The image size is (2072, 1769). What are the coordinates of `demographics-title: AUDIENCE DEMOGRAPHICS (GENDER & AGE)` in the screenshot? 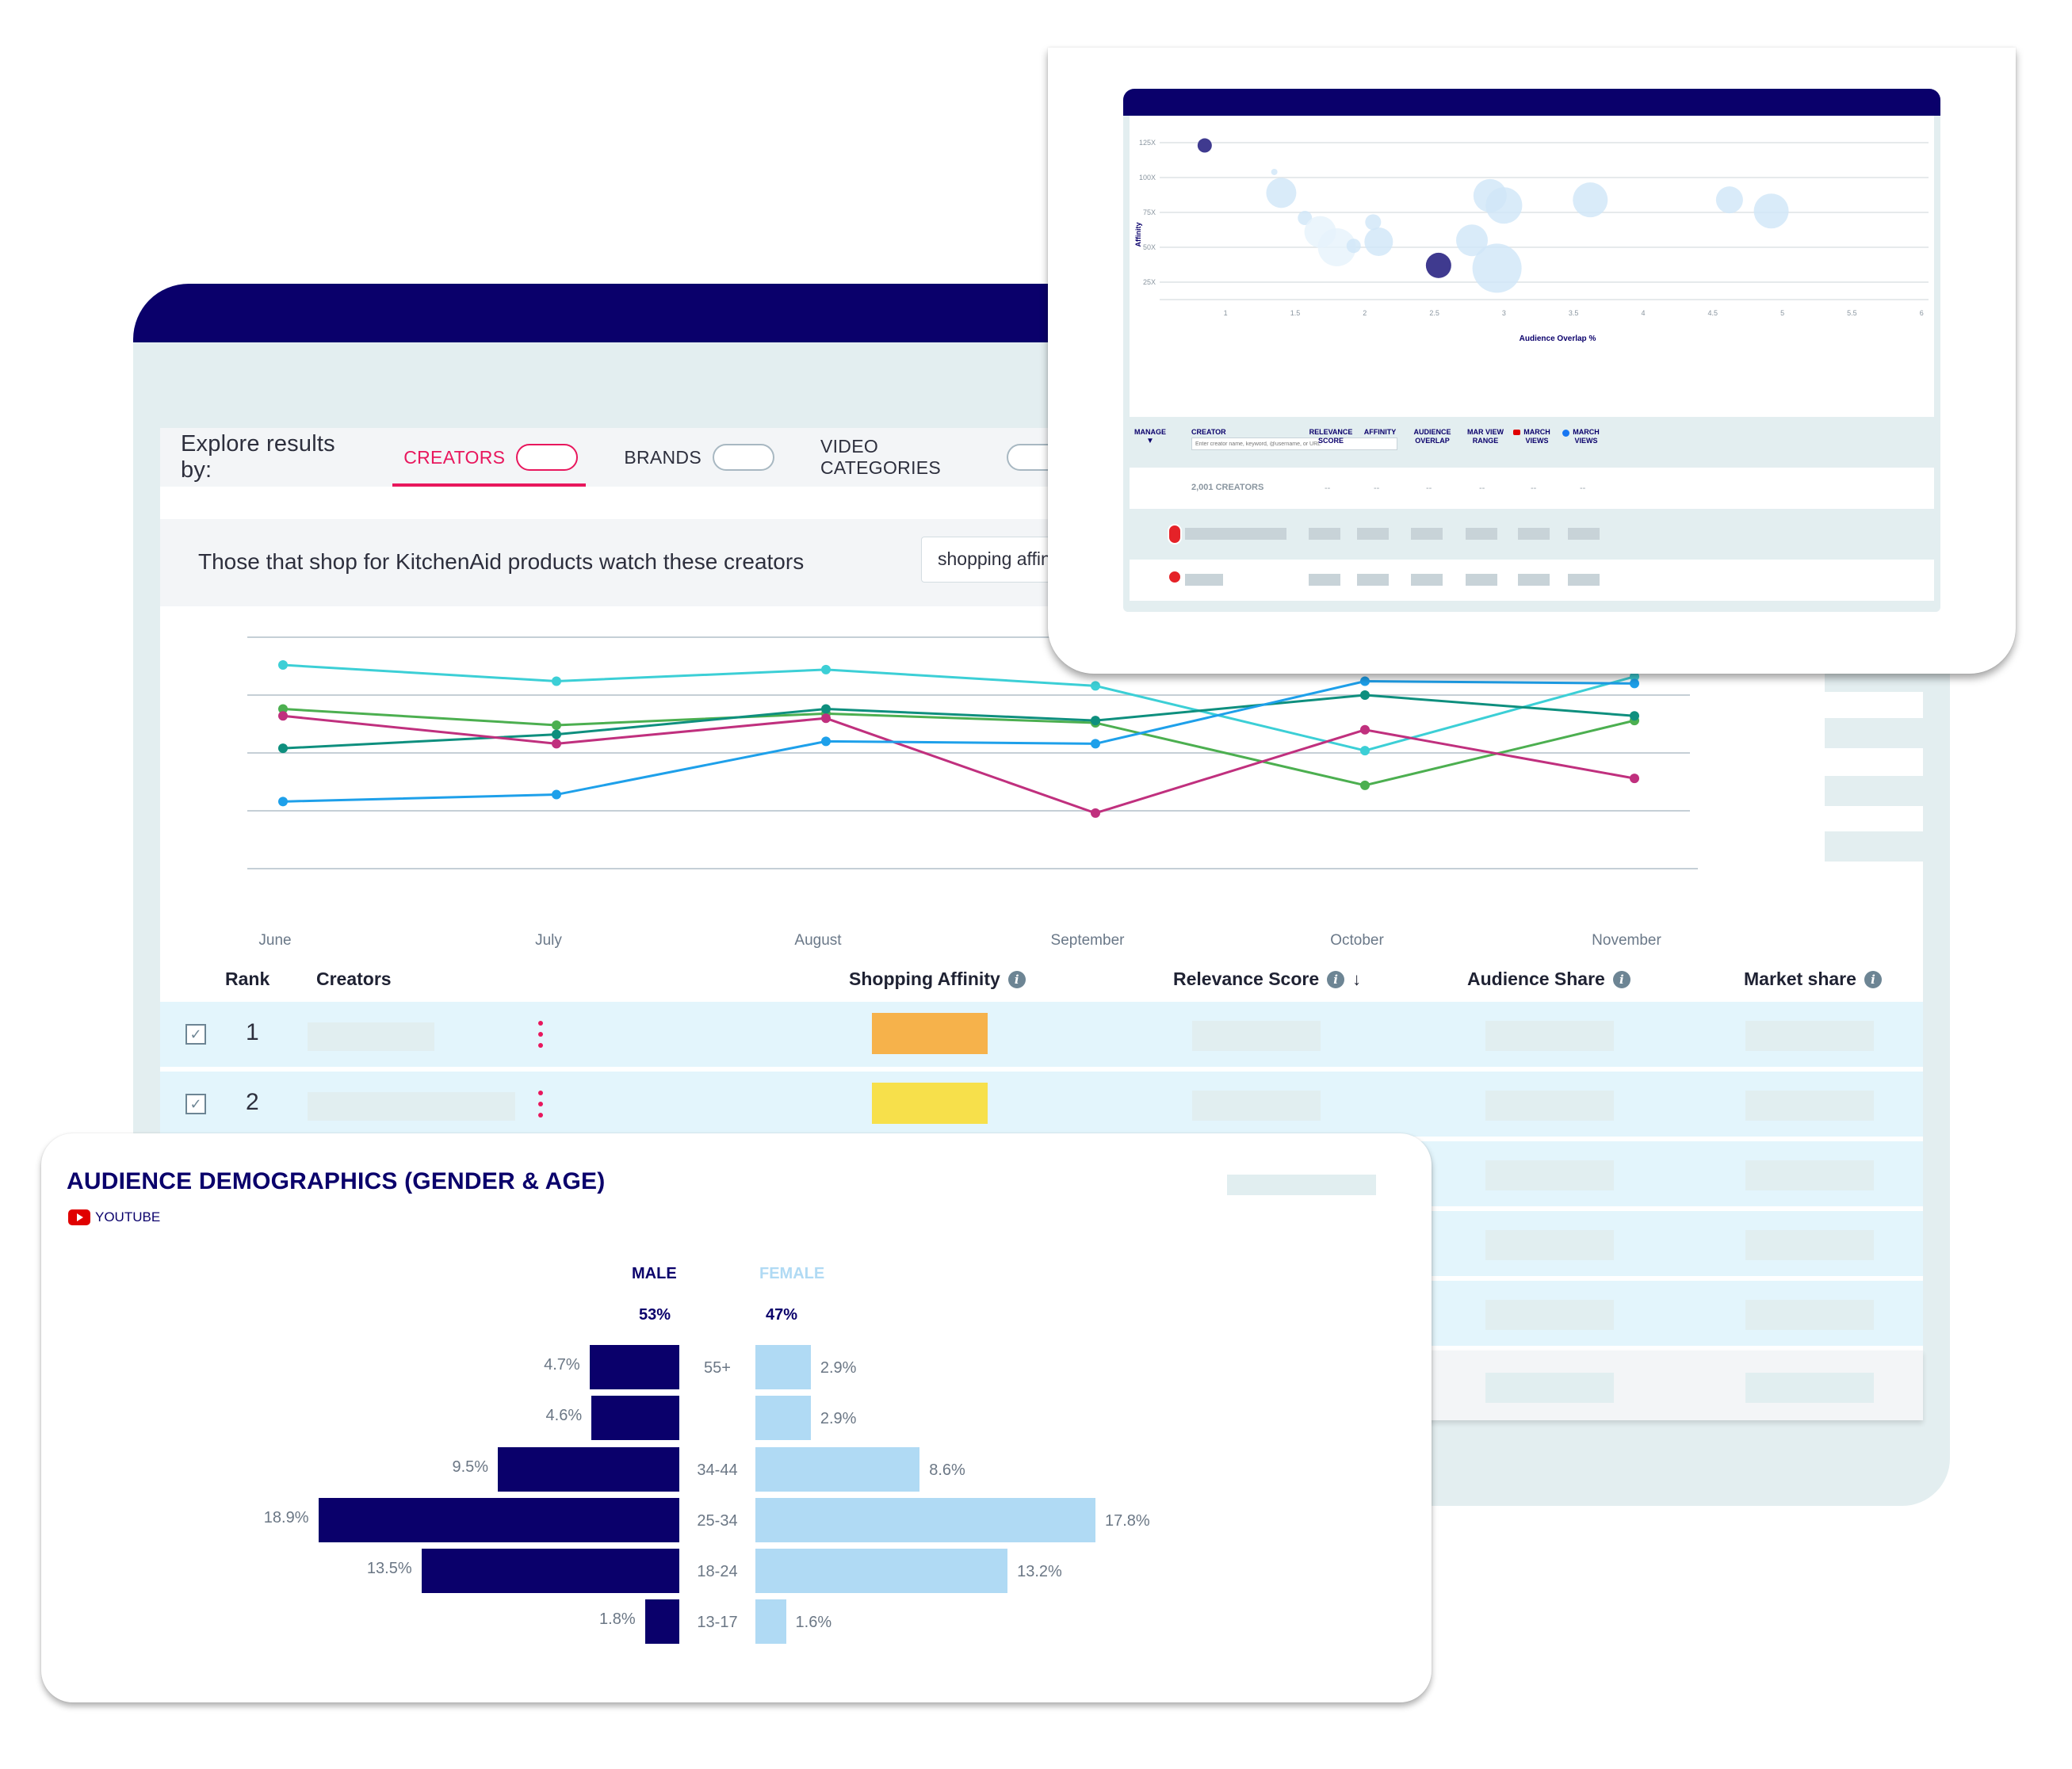 It's located at (336, 1181).